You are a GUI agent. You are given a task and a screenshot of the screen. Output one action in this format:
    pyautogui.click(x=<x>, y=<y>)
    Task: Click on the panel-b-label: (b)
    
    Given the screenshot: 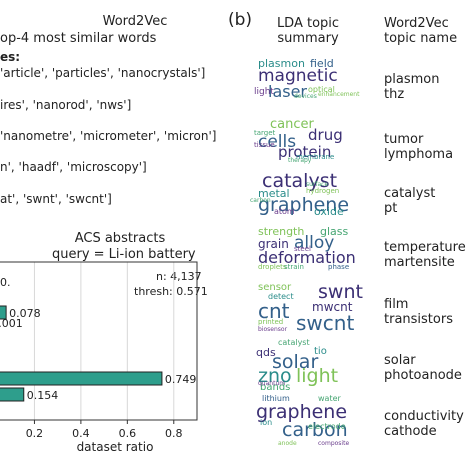 What is the action you would take?
    pyautogui.click(x=240, y=20)
    